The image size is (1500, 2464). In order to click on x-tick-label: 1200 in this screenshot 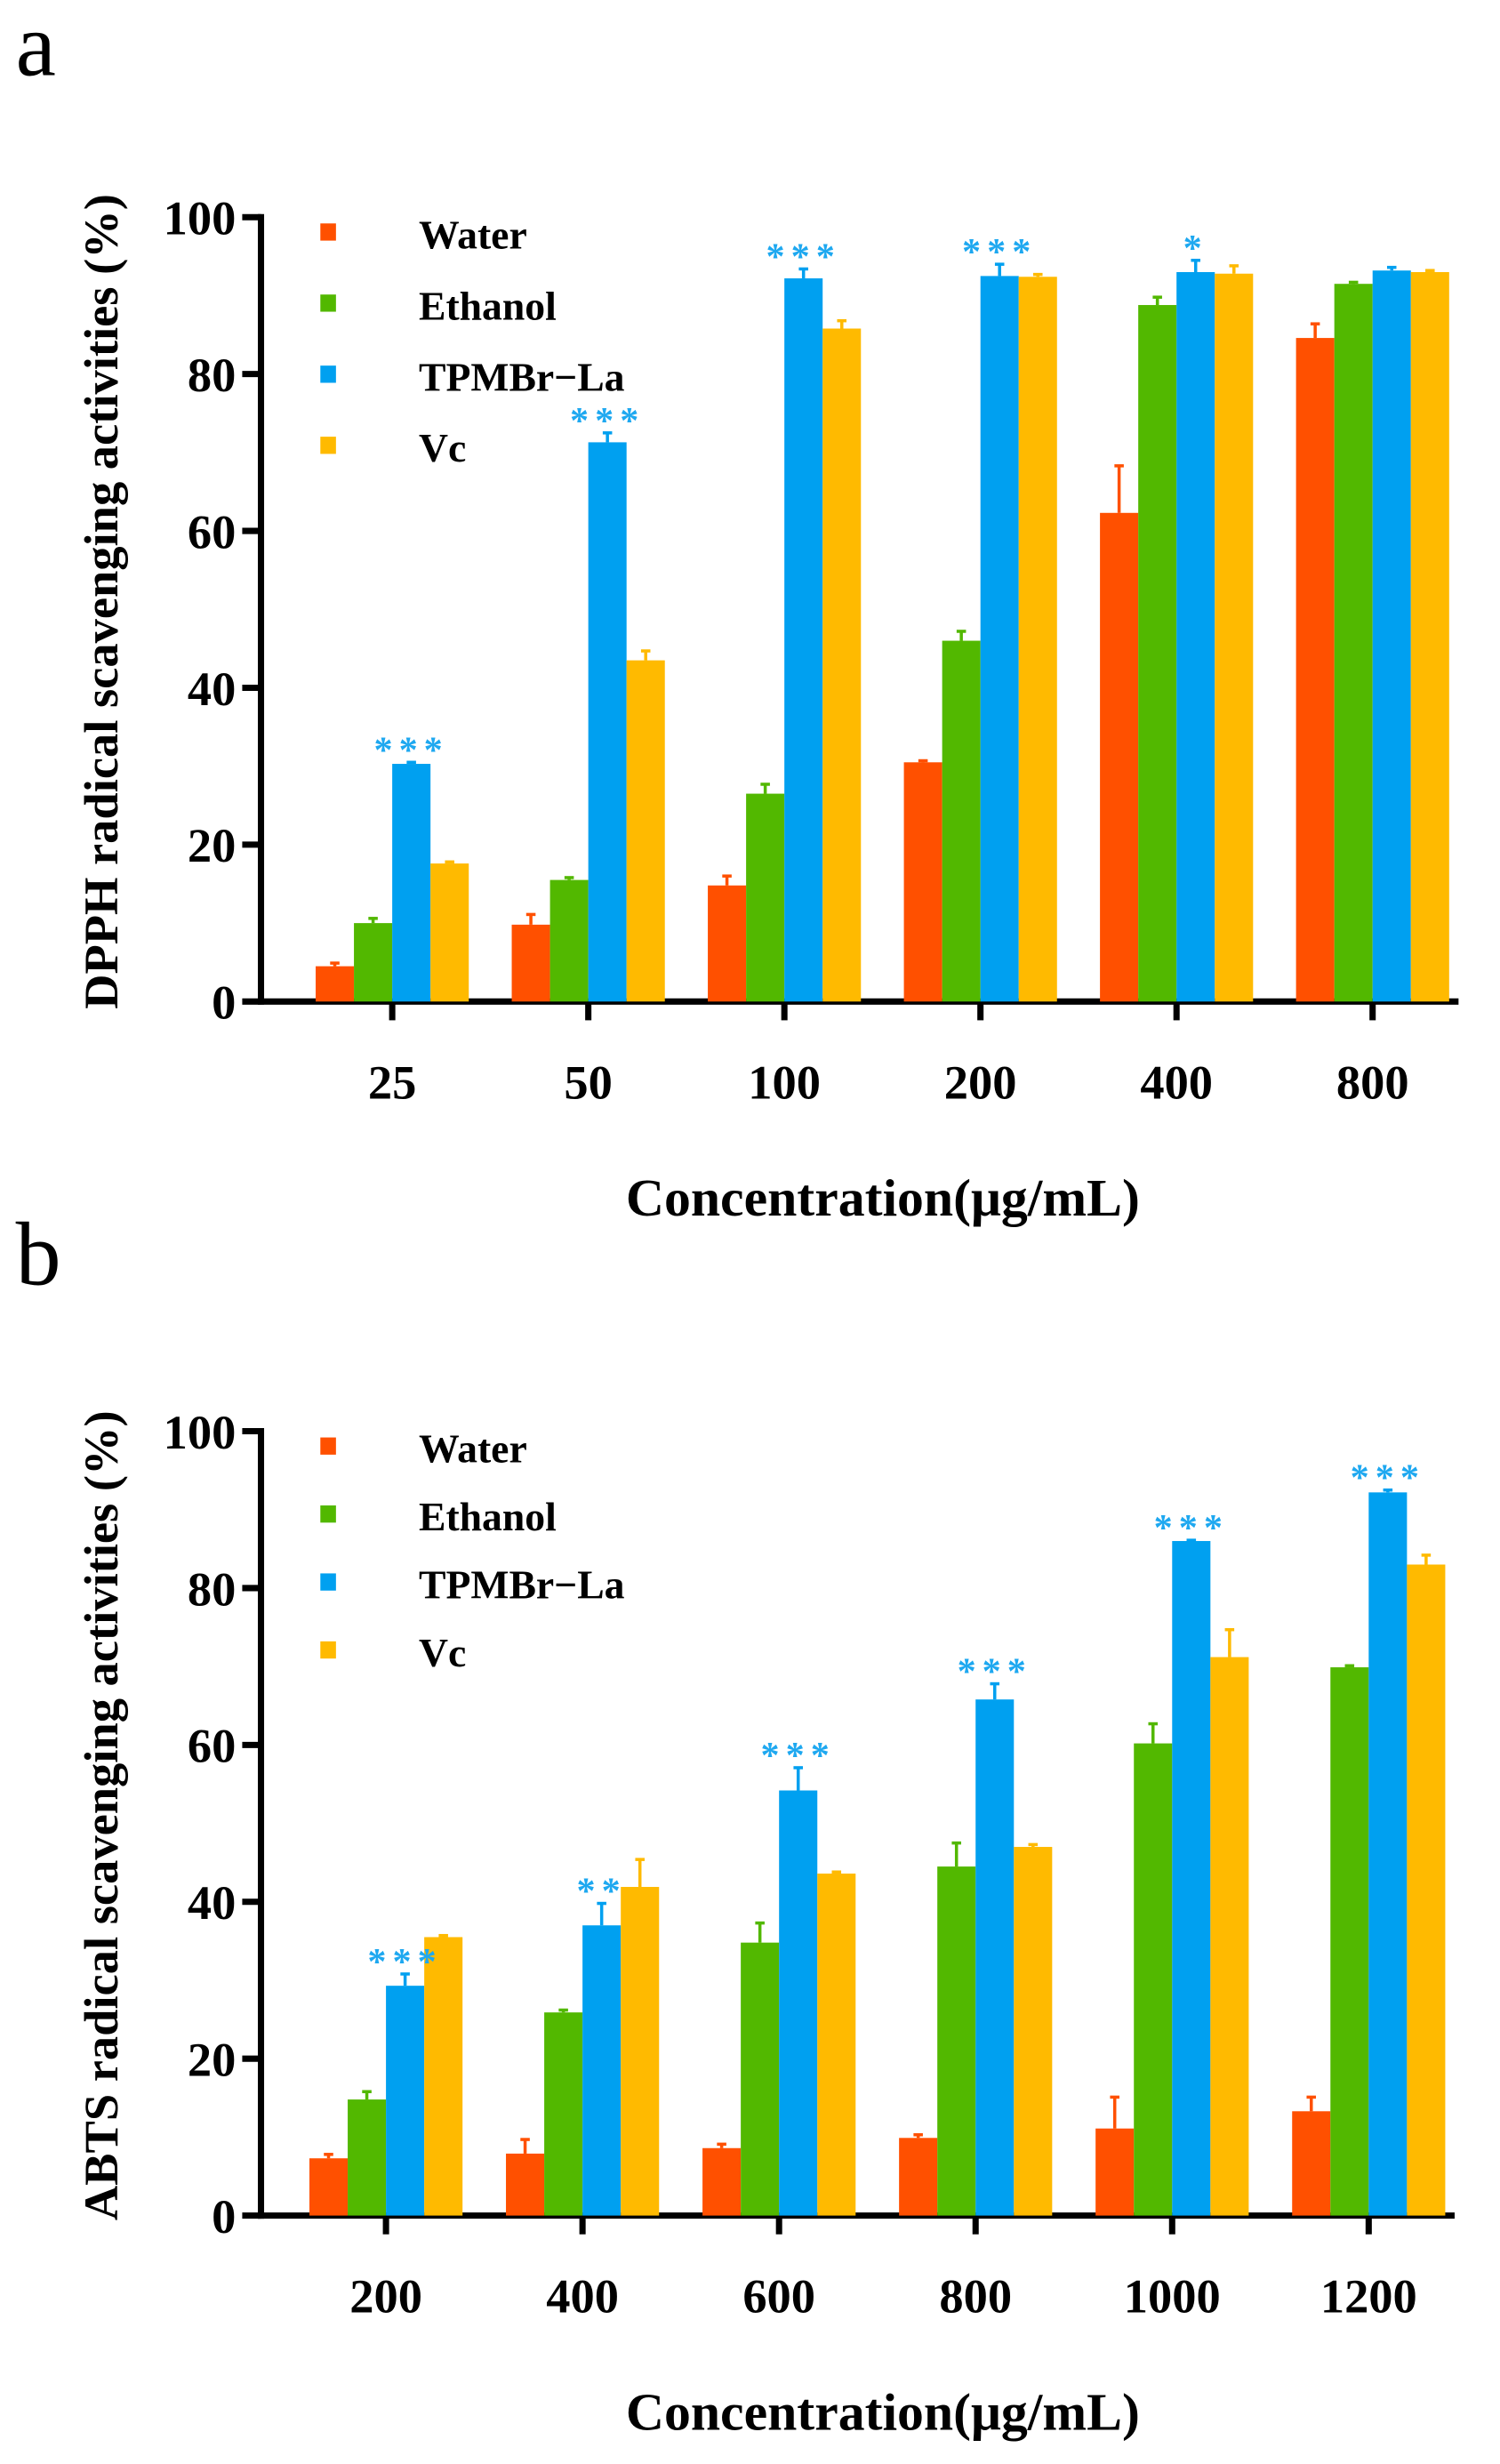, I will do `click(1368, 2296)`.